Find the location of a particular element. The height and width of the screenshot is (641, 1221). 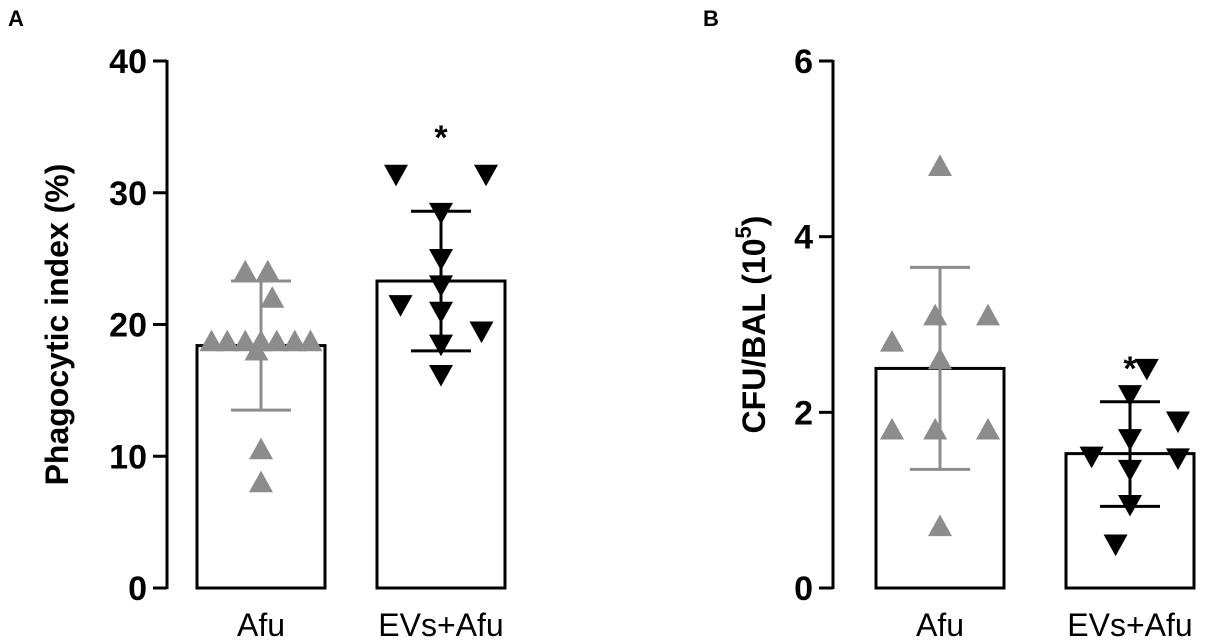

y-tick-label: 30 is located at coordinates (128, 194).